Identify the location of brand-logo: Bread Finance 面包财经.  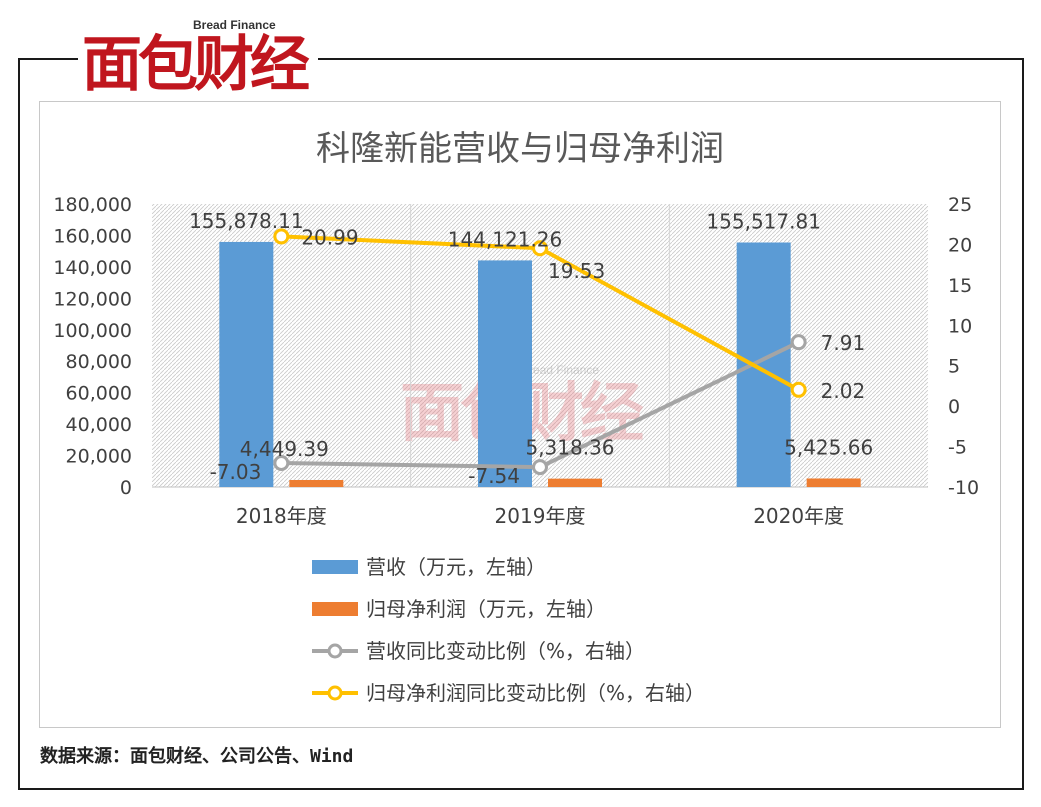
(198, 54).